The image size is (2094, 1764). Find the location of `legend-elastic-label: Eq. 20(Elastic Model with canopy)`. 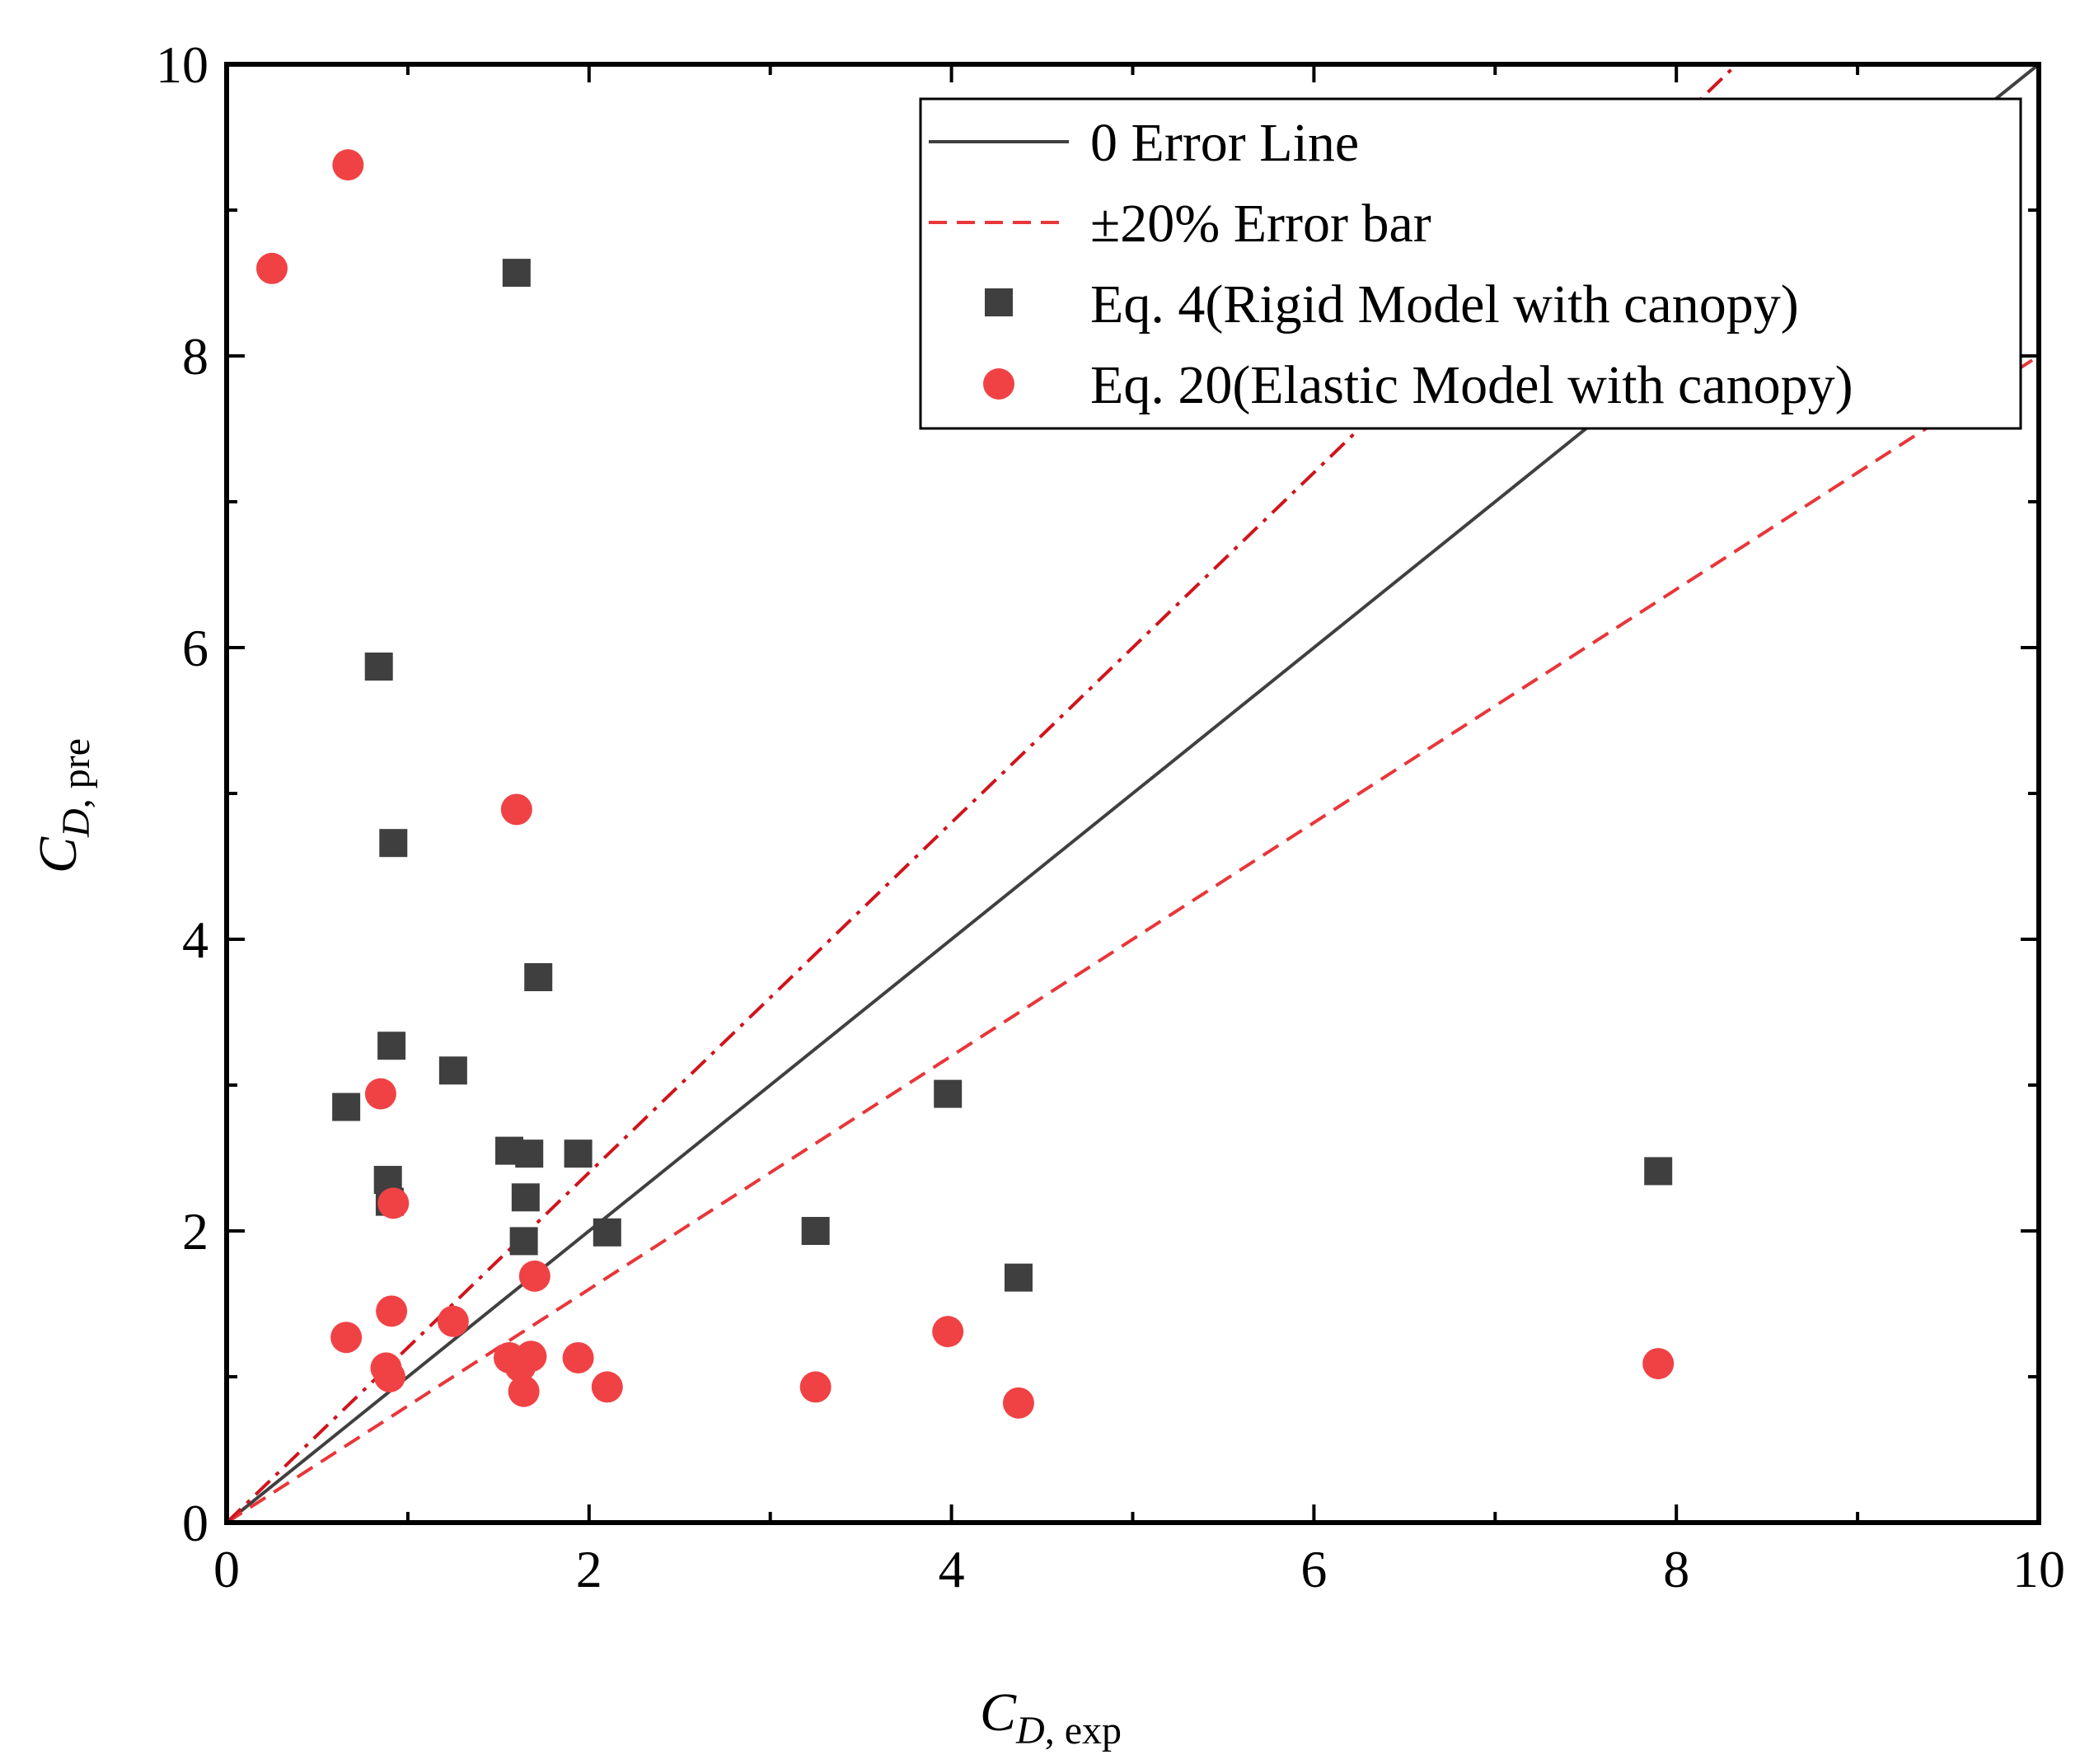

legend-elastic-label: Eq. 20(Elastic Model with canopy) is located at coordinates (1471, 385).